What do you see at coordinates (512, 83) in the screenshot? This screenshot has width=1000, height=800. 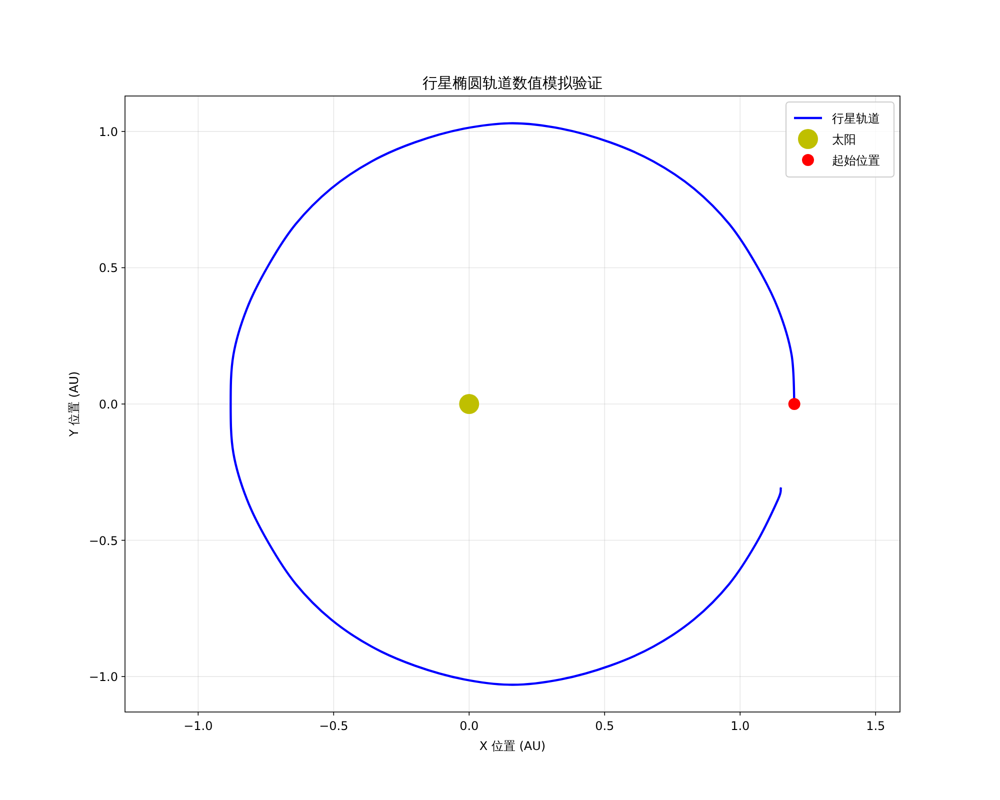 I see `chart-title: 行星椭圆轨道数值模拟验证` at bounding box center [512, 83].